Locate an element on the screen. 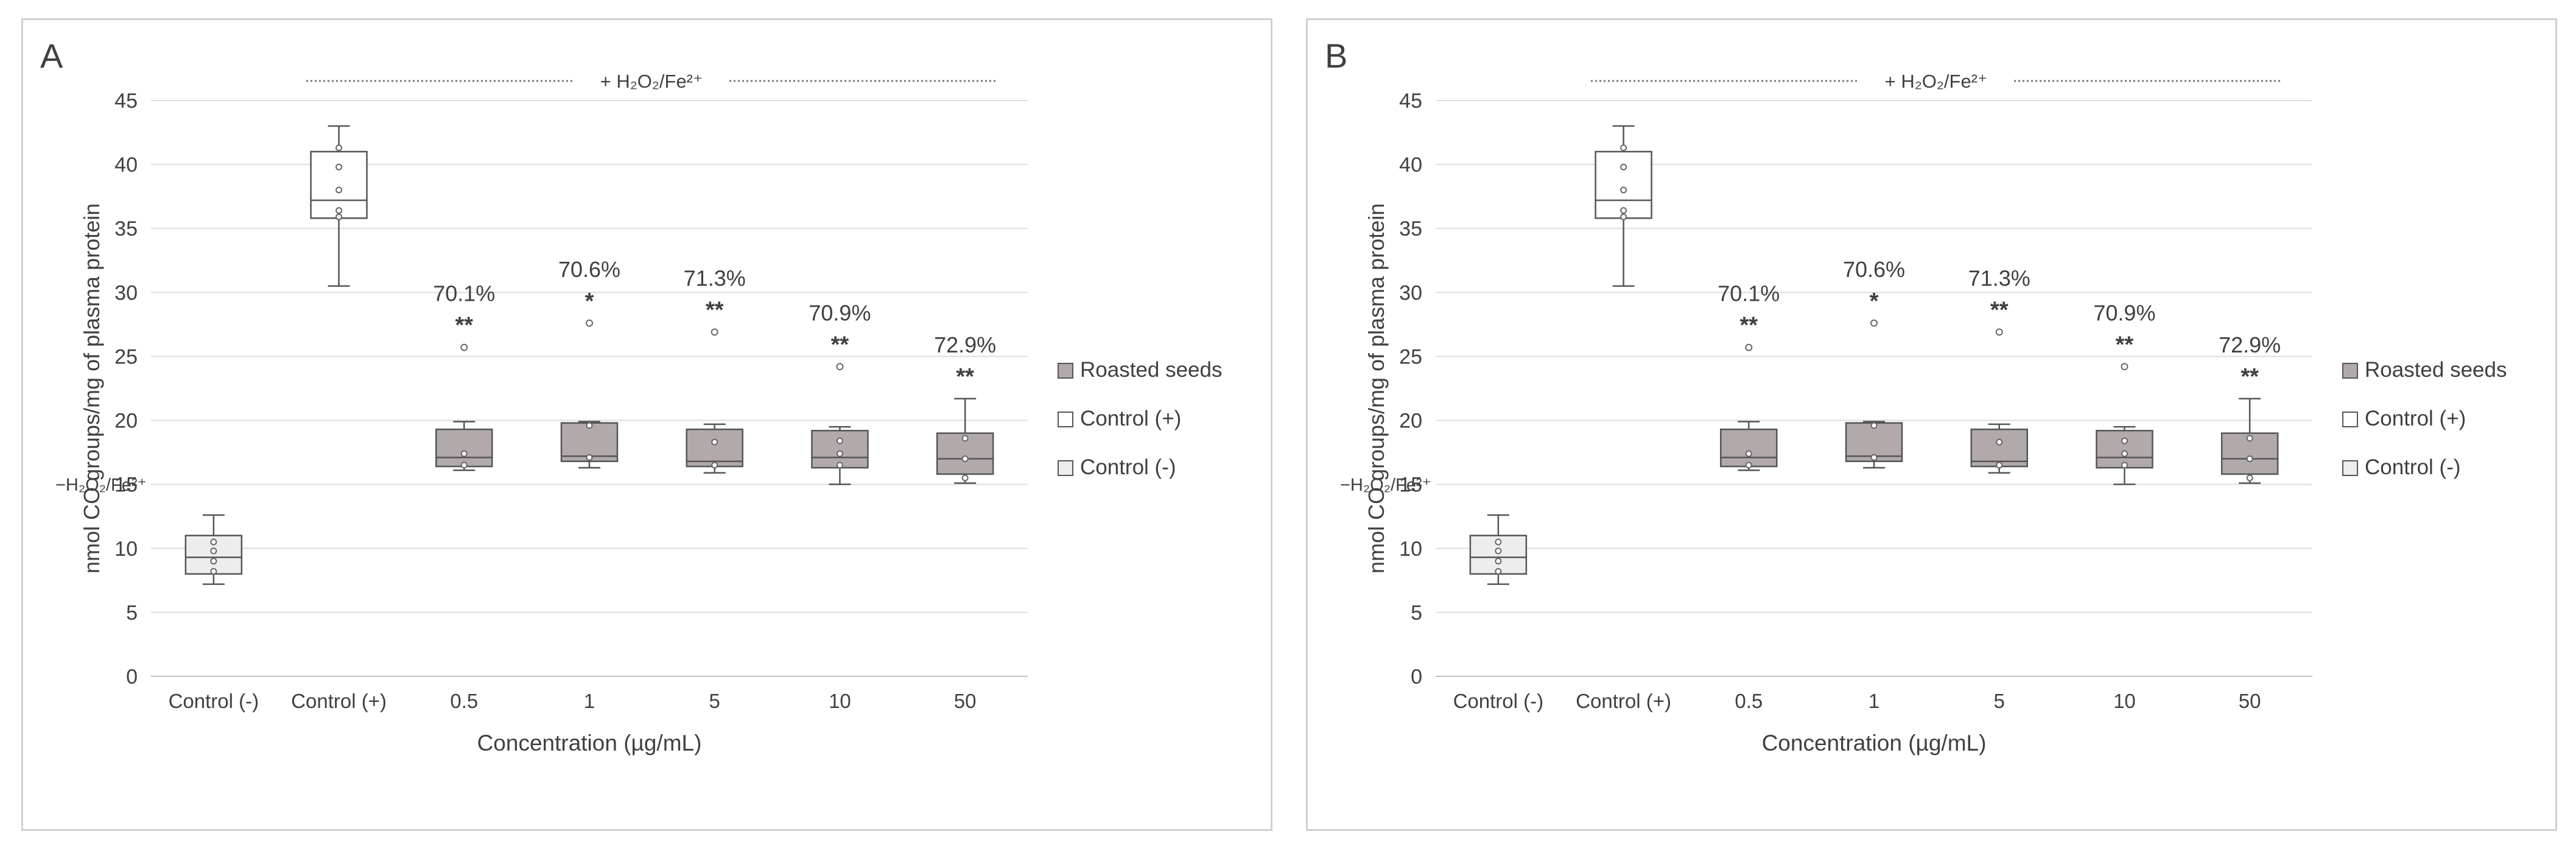 The height and width of the screenshot is (848, 2576). percent-label: 72.9% is located at coordinates (965, 344).